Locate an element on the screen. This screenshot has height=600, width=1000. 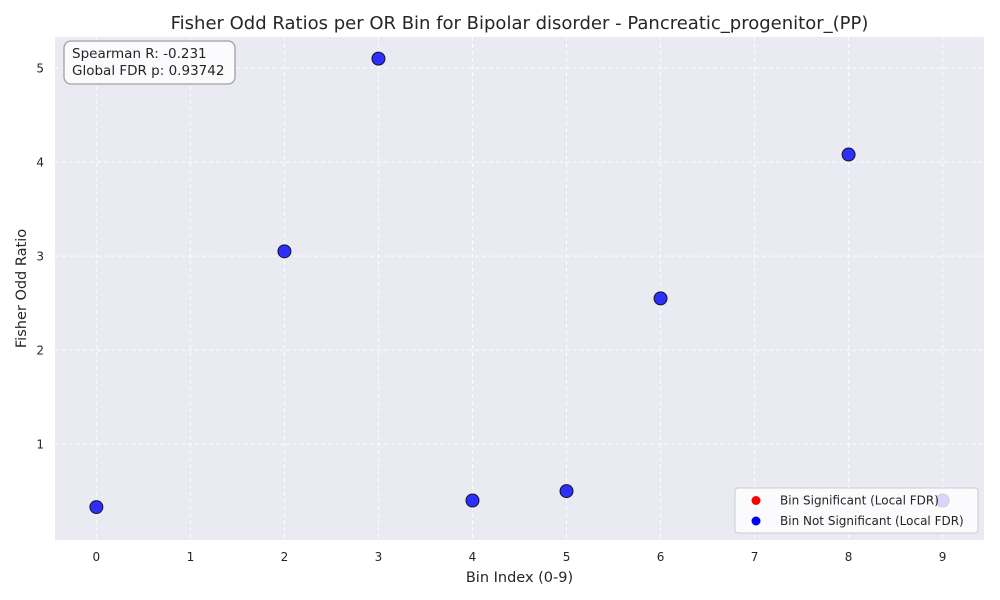
legend-label-not-significant: Bin Not Significant (Local FDR) is located at coordinates (872, 521).